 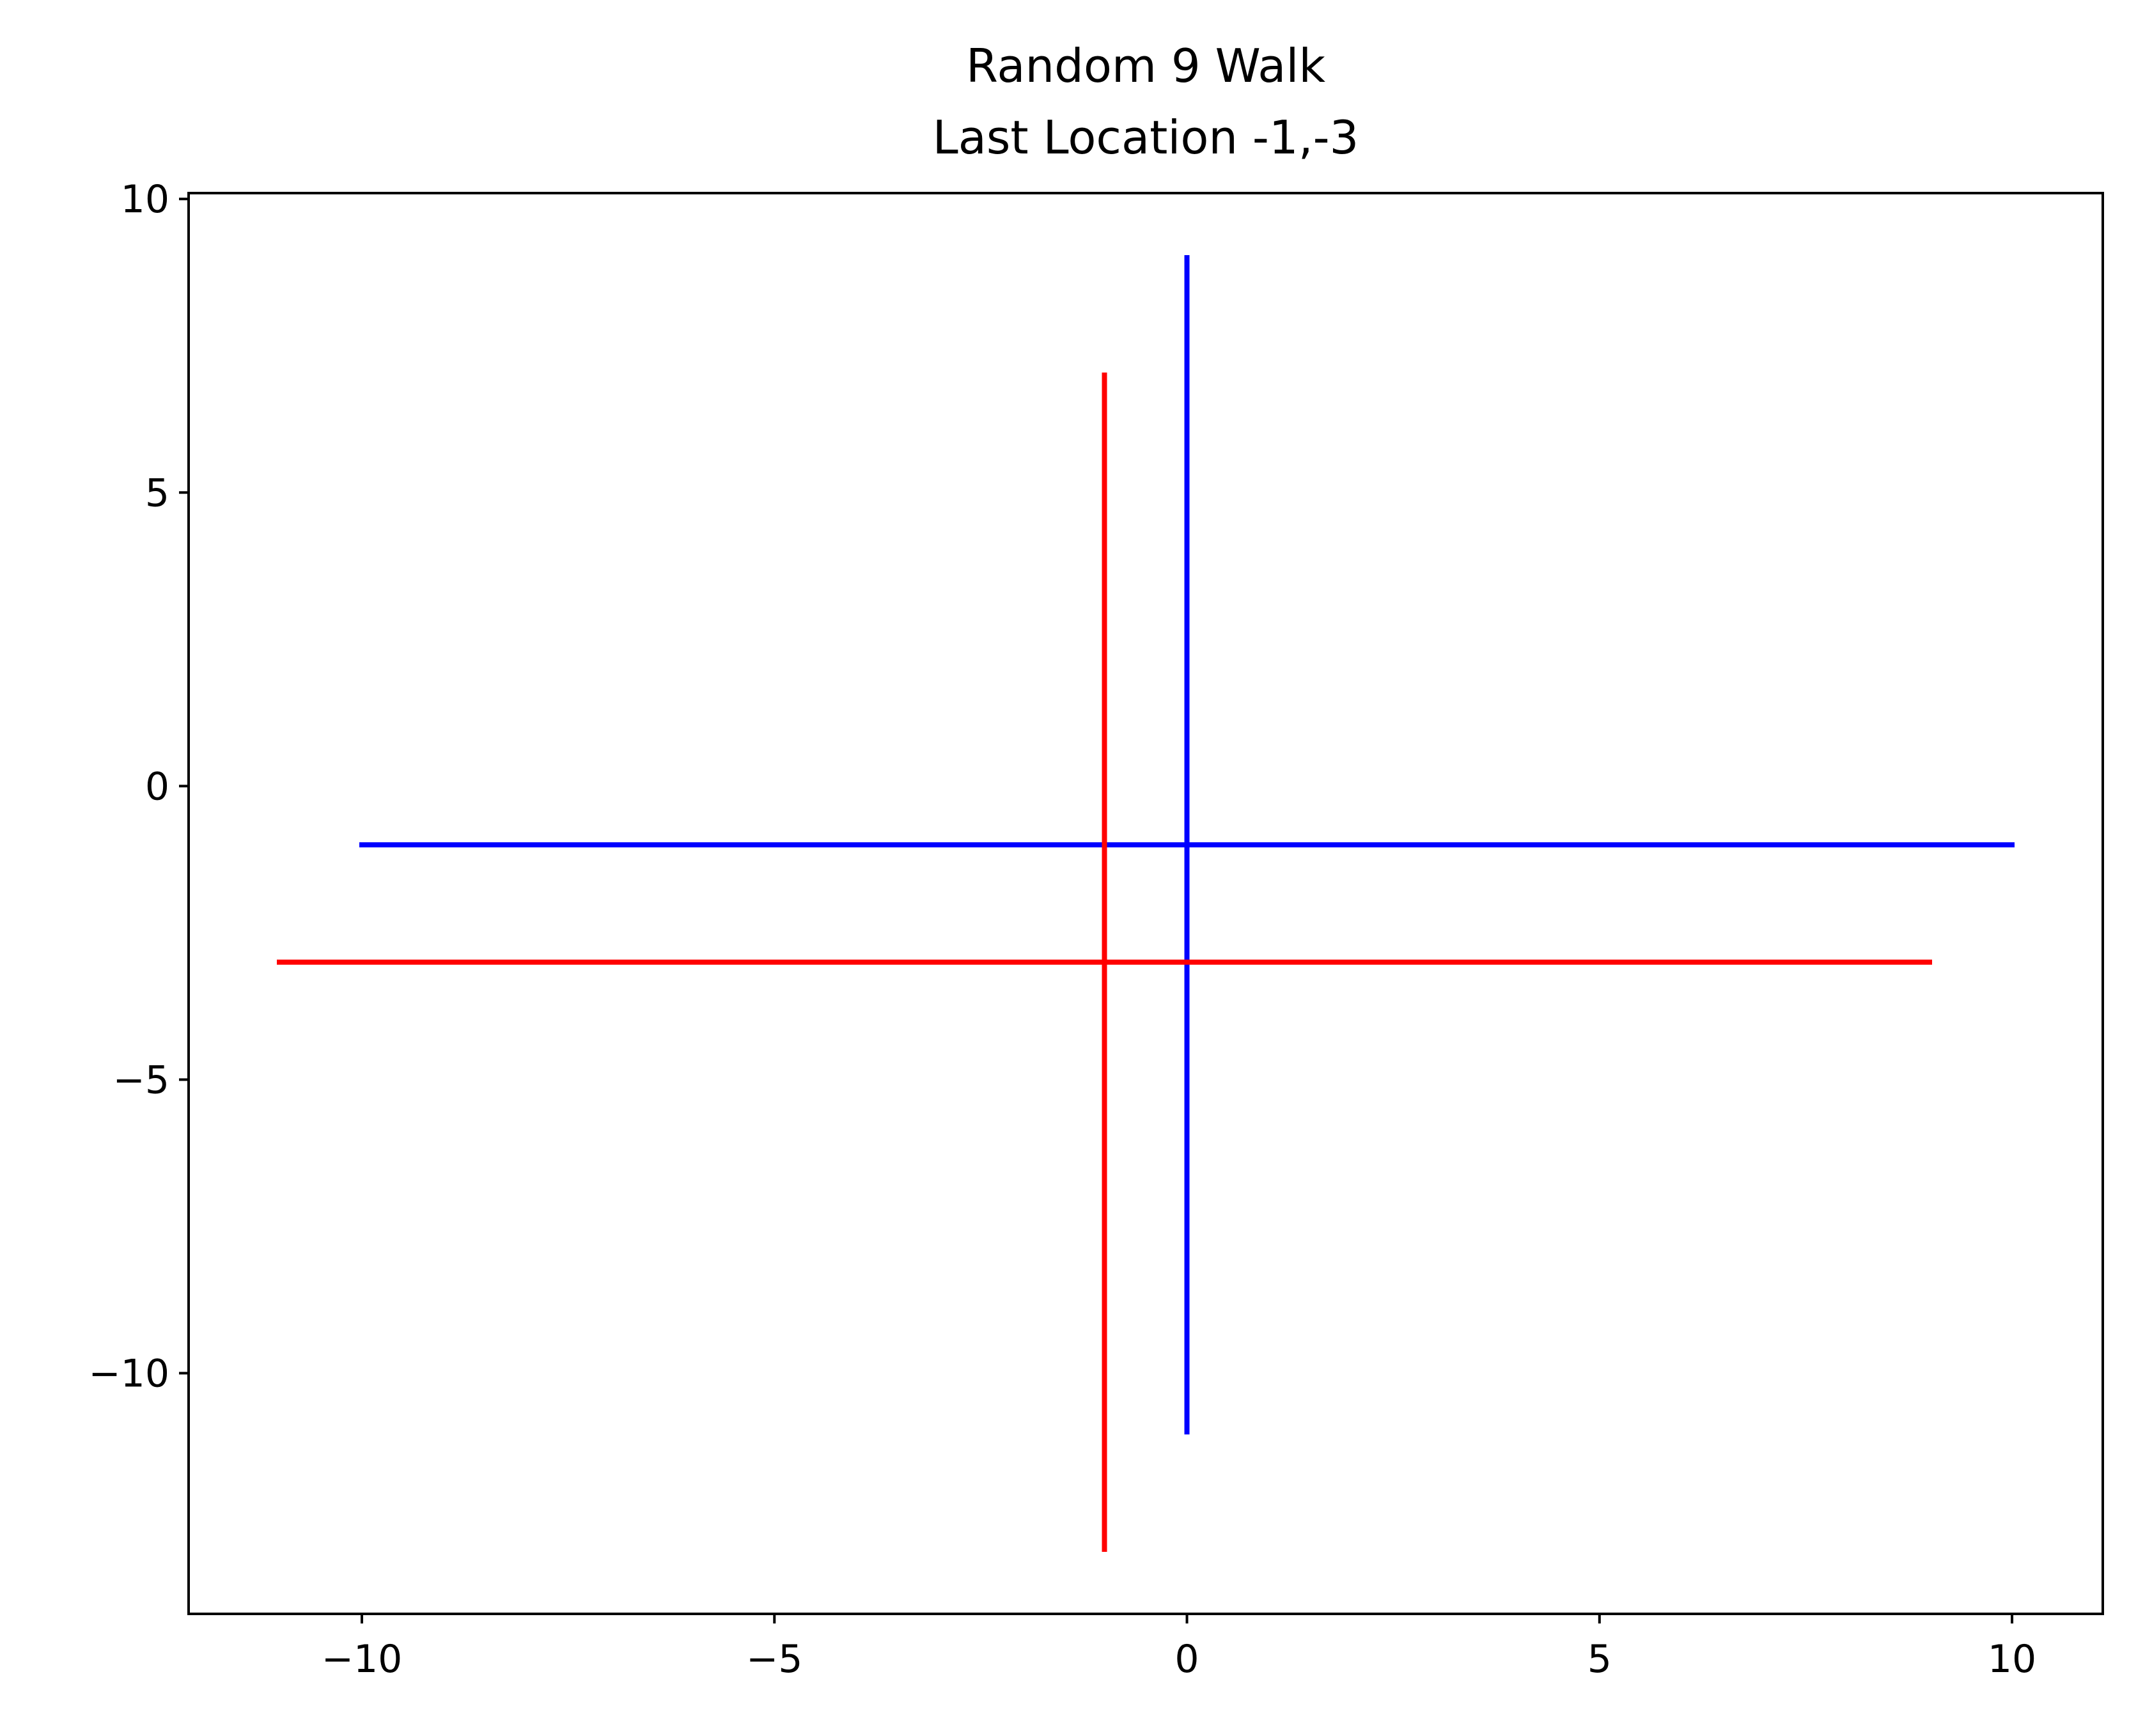 What do you see at coordinates (2012, 1659) in the screenshot?
I see `x-tick-label-5: 10` at bounding box center [2012, 1659].